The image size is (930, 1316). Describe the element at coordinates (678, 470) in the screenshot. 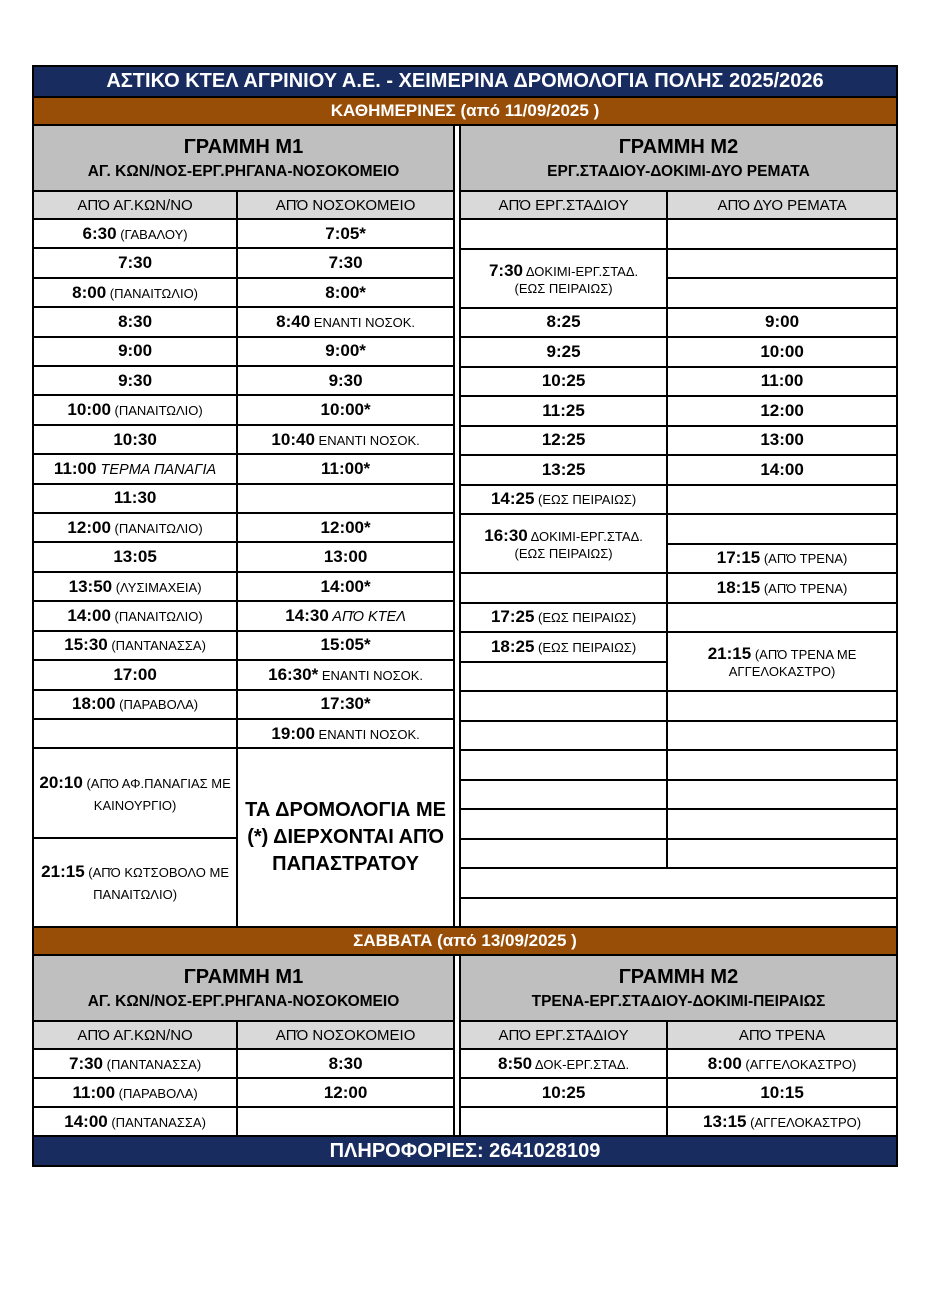

I see `timetable-row: 13:25 14:00` at that location.